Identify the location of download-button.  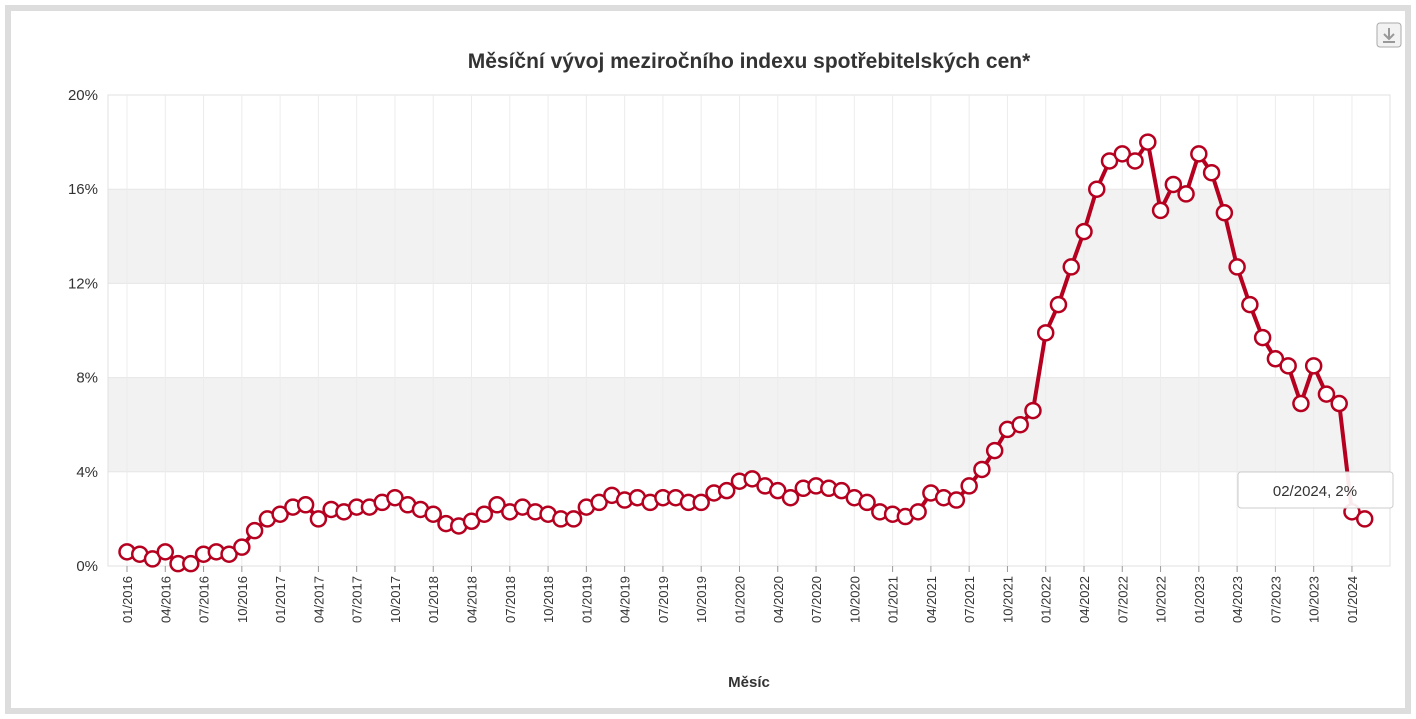
(1389, 35).